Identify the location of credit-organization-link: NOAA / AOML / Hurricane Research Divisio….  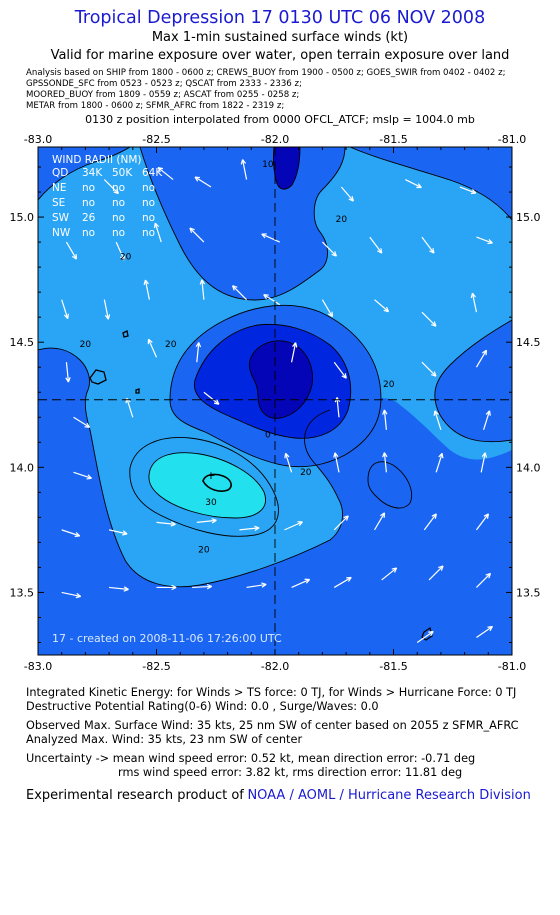
(389, 795).